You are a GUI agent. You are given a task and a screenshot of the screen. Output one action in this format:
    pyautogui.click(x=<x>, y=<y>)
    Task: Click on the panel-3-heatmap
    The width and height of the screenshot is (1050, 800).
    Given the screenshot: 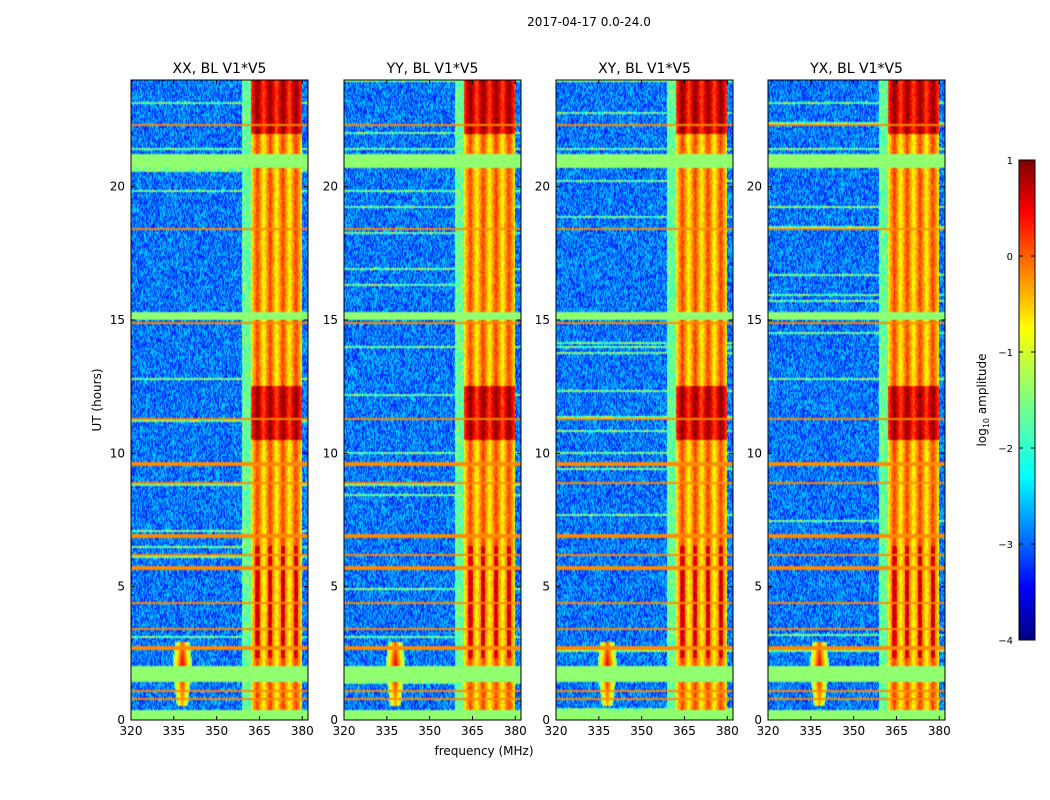 What is the action you would take?
    pyautogui.click(x=644, y=400)
    